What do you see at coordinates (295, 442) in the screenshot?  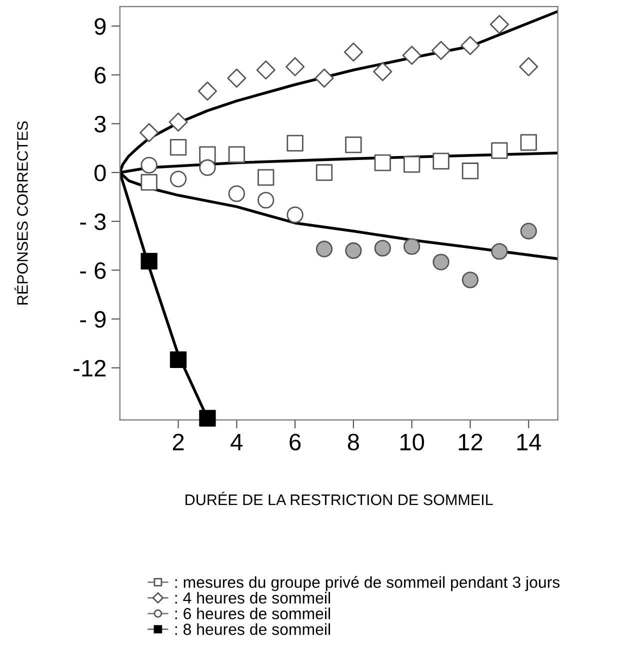 I see `x-tick-label: 6` at bounding box center [295, 442].